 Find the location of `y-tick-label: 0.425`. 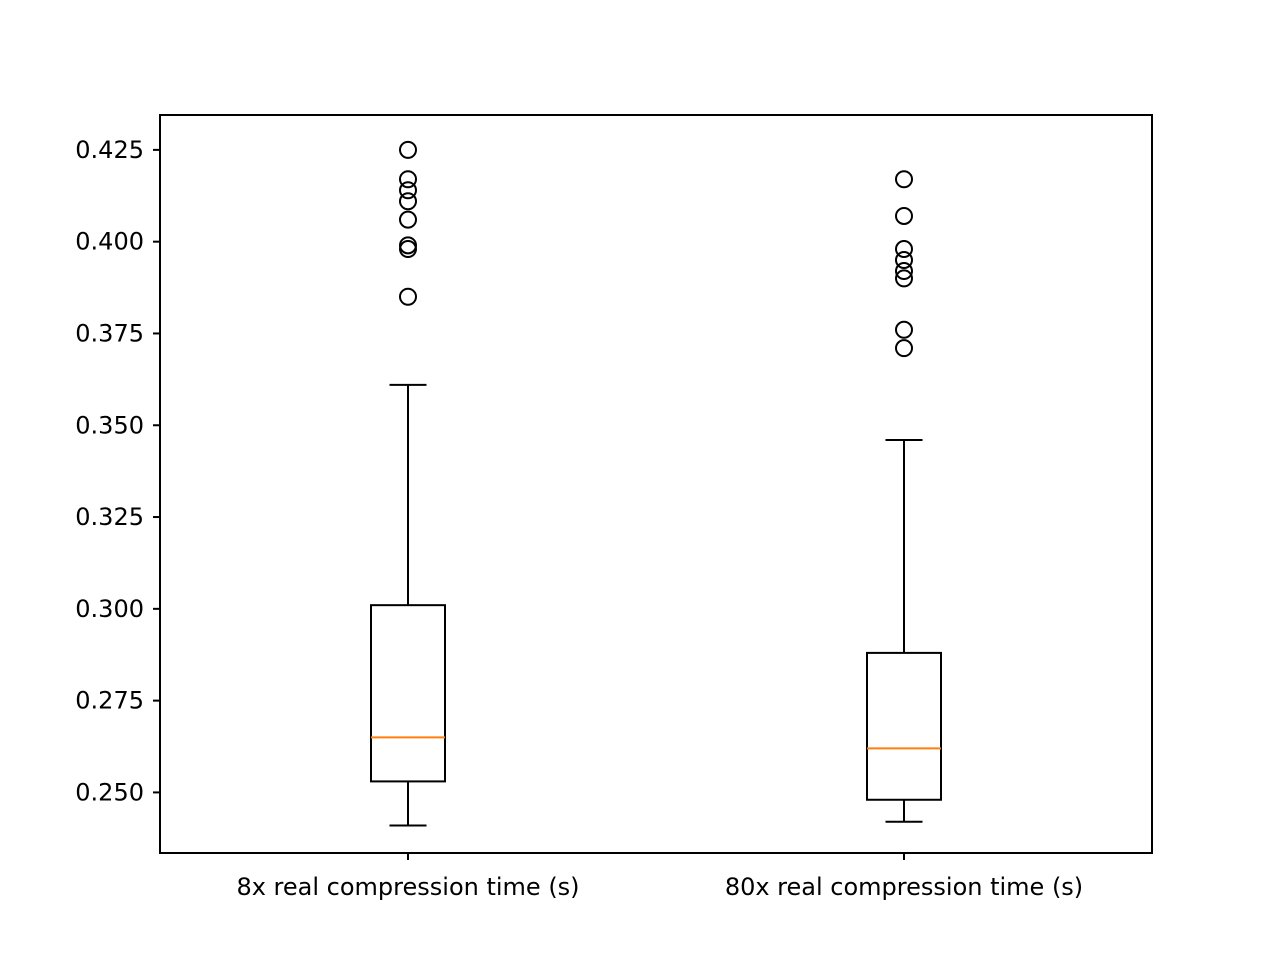

y-tick-label: 0.425 is located at coordinates (109, 150).